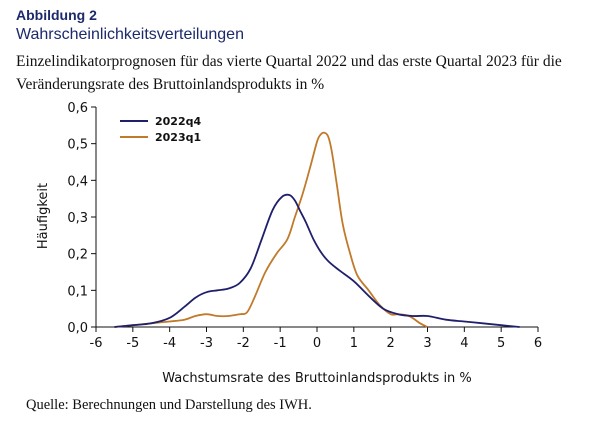 Image resolution: width=600 pixels, height=429 pixels. I want to click on x-tick-label: -3, so click(206, 343).